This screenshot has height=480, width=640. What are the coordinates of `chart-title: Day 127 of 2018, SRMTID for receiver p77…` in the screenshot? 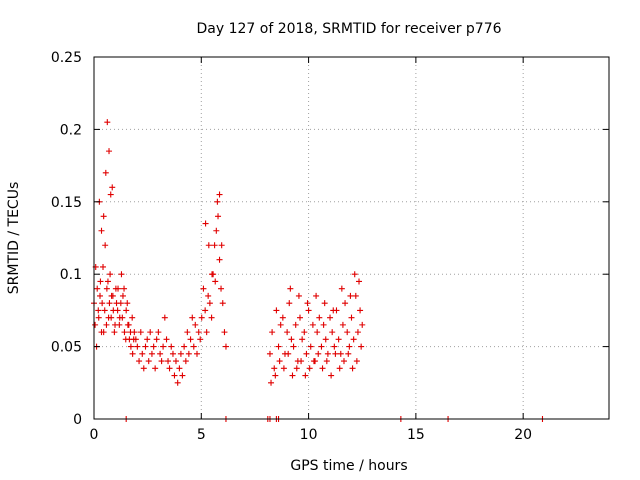 It's located at (348, 29).